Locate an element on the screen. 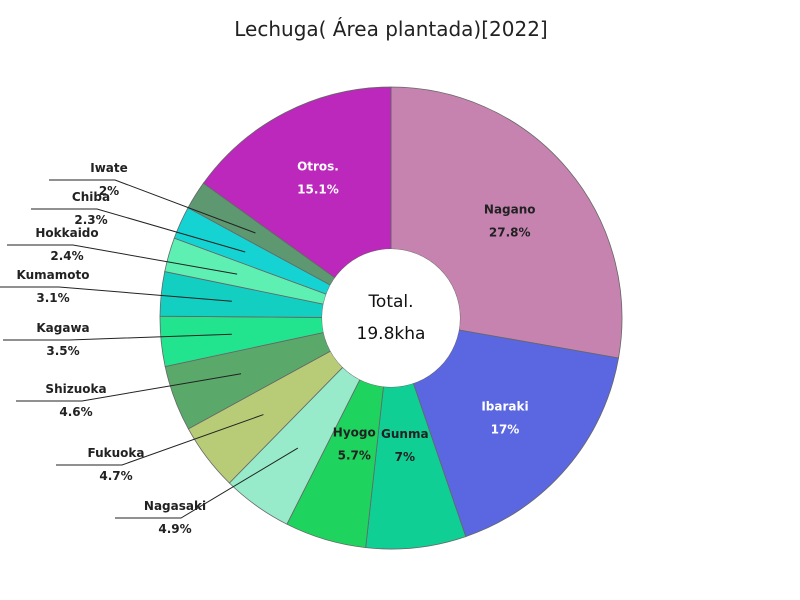 The width and height of the screenshot is (800, 600). slice-value-kumamoto: 3.1% is located at coordinates (52, 298).